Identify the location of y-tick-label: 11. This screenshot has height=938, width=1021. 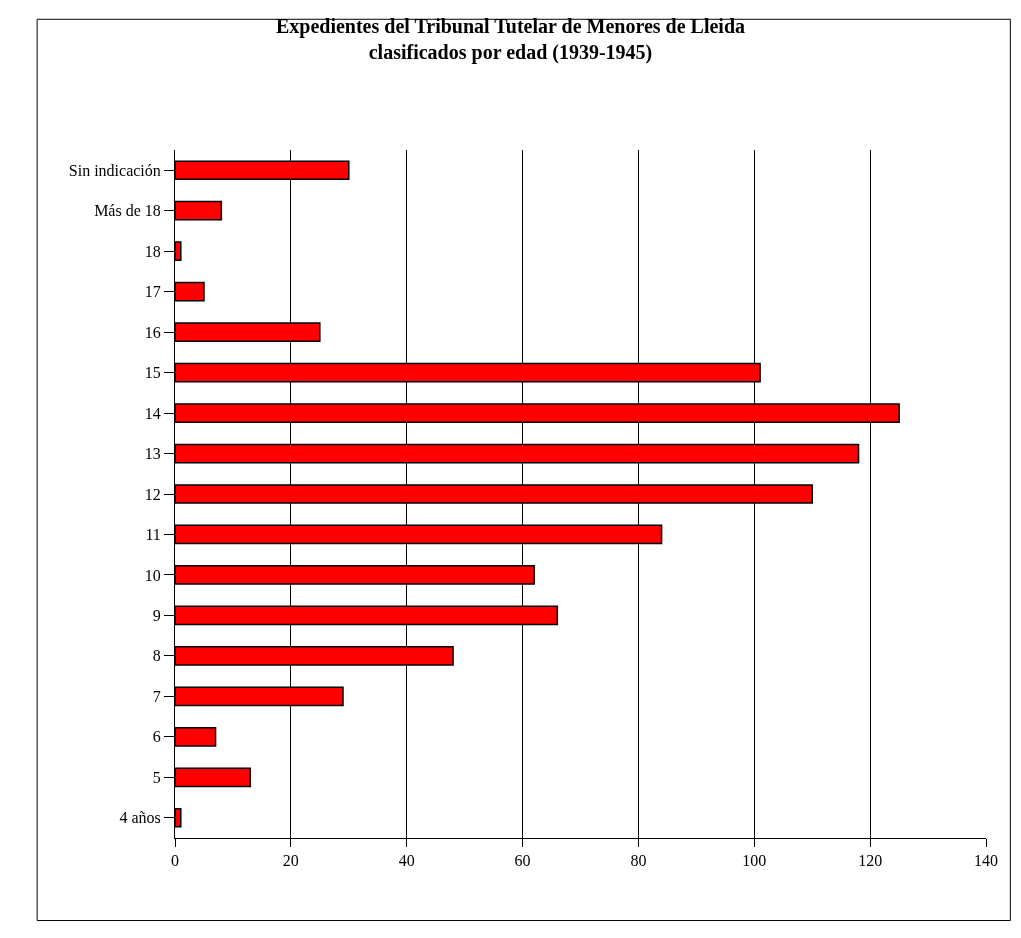
(153, 535).